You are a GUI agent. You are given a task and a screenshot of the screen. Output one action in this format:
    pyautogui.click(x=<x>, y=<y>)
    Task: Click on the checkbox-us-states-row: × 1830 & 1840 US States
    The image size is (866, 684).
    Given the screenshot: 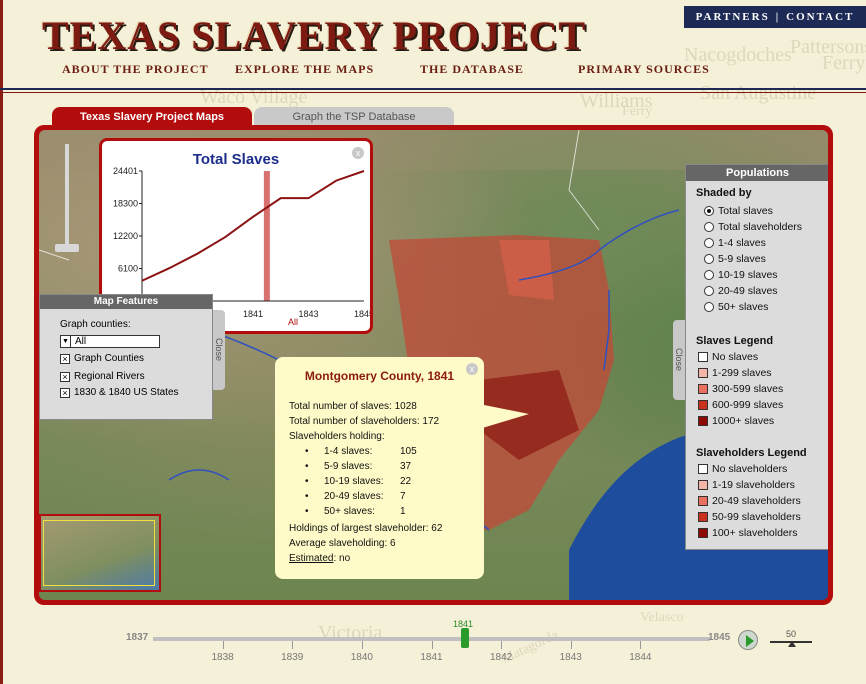 What is the action you would take?
    pyautogui.click(x=119, y=392)
    